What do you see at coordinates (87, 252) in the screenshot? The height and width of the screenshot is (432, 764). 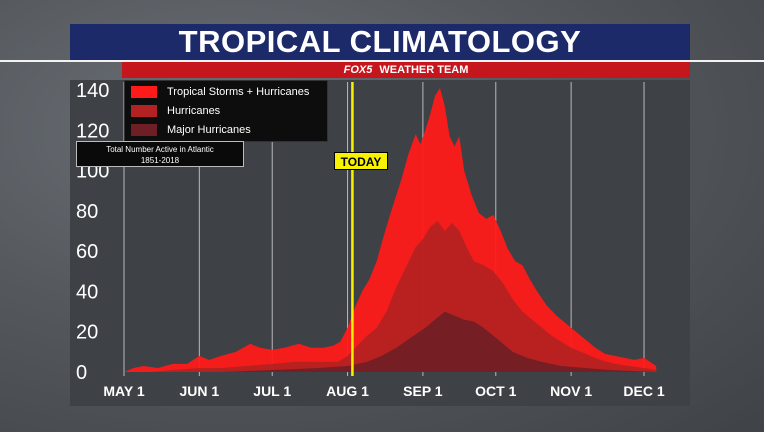 I see `y-tick-label: 60` at bounding box center [87, 252].